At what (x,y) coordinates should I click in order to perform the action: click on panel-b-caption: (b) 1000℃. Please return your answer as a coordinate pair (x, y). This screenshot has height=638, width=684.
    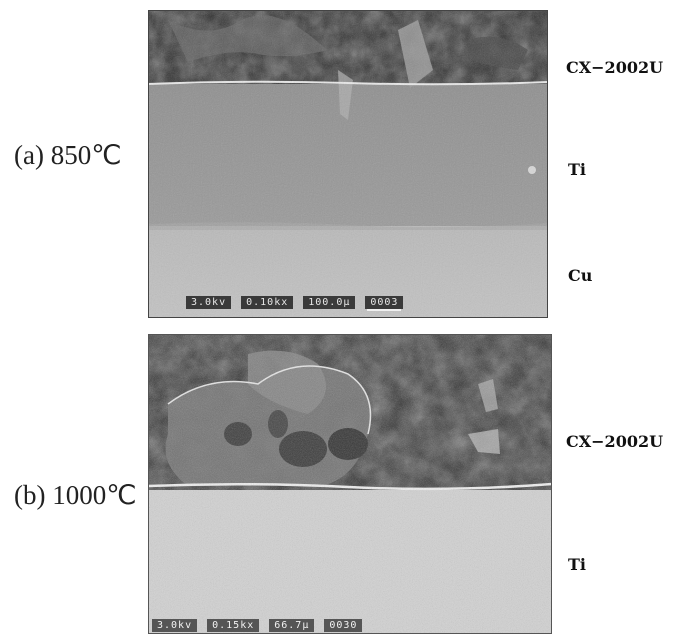
    Looking at the image, I should click on (75, 495).